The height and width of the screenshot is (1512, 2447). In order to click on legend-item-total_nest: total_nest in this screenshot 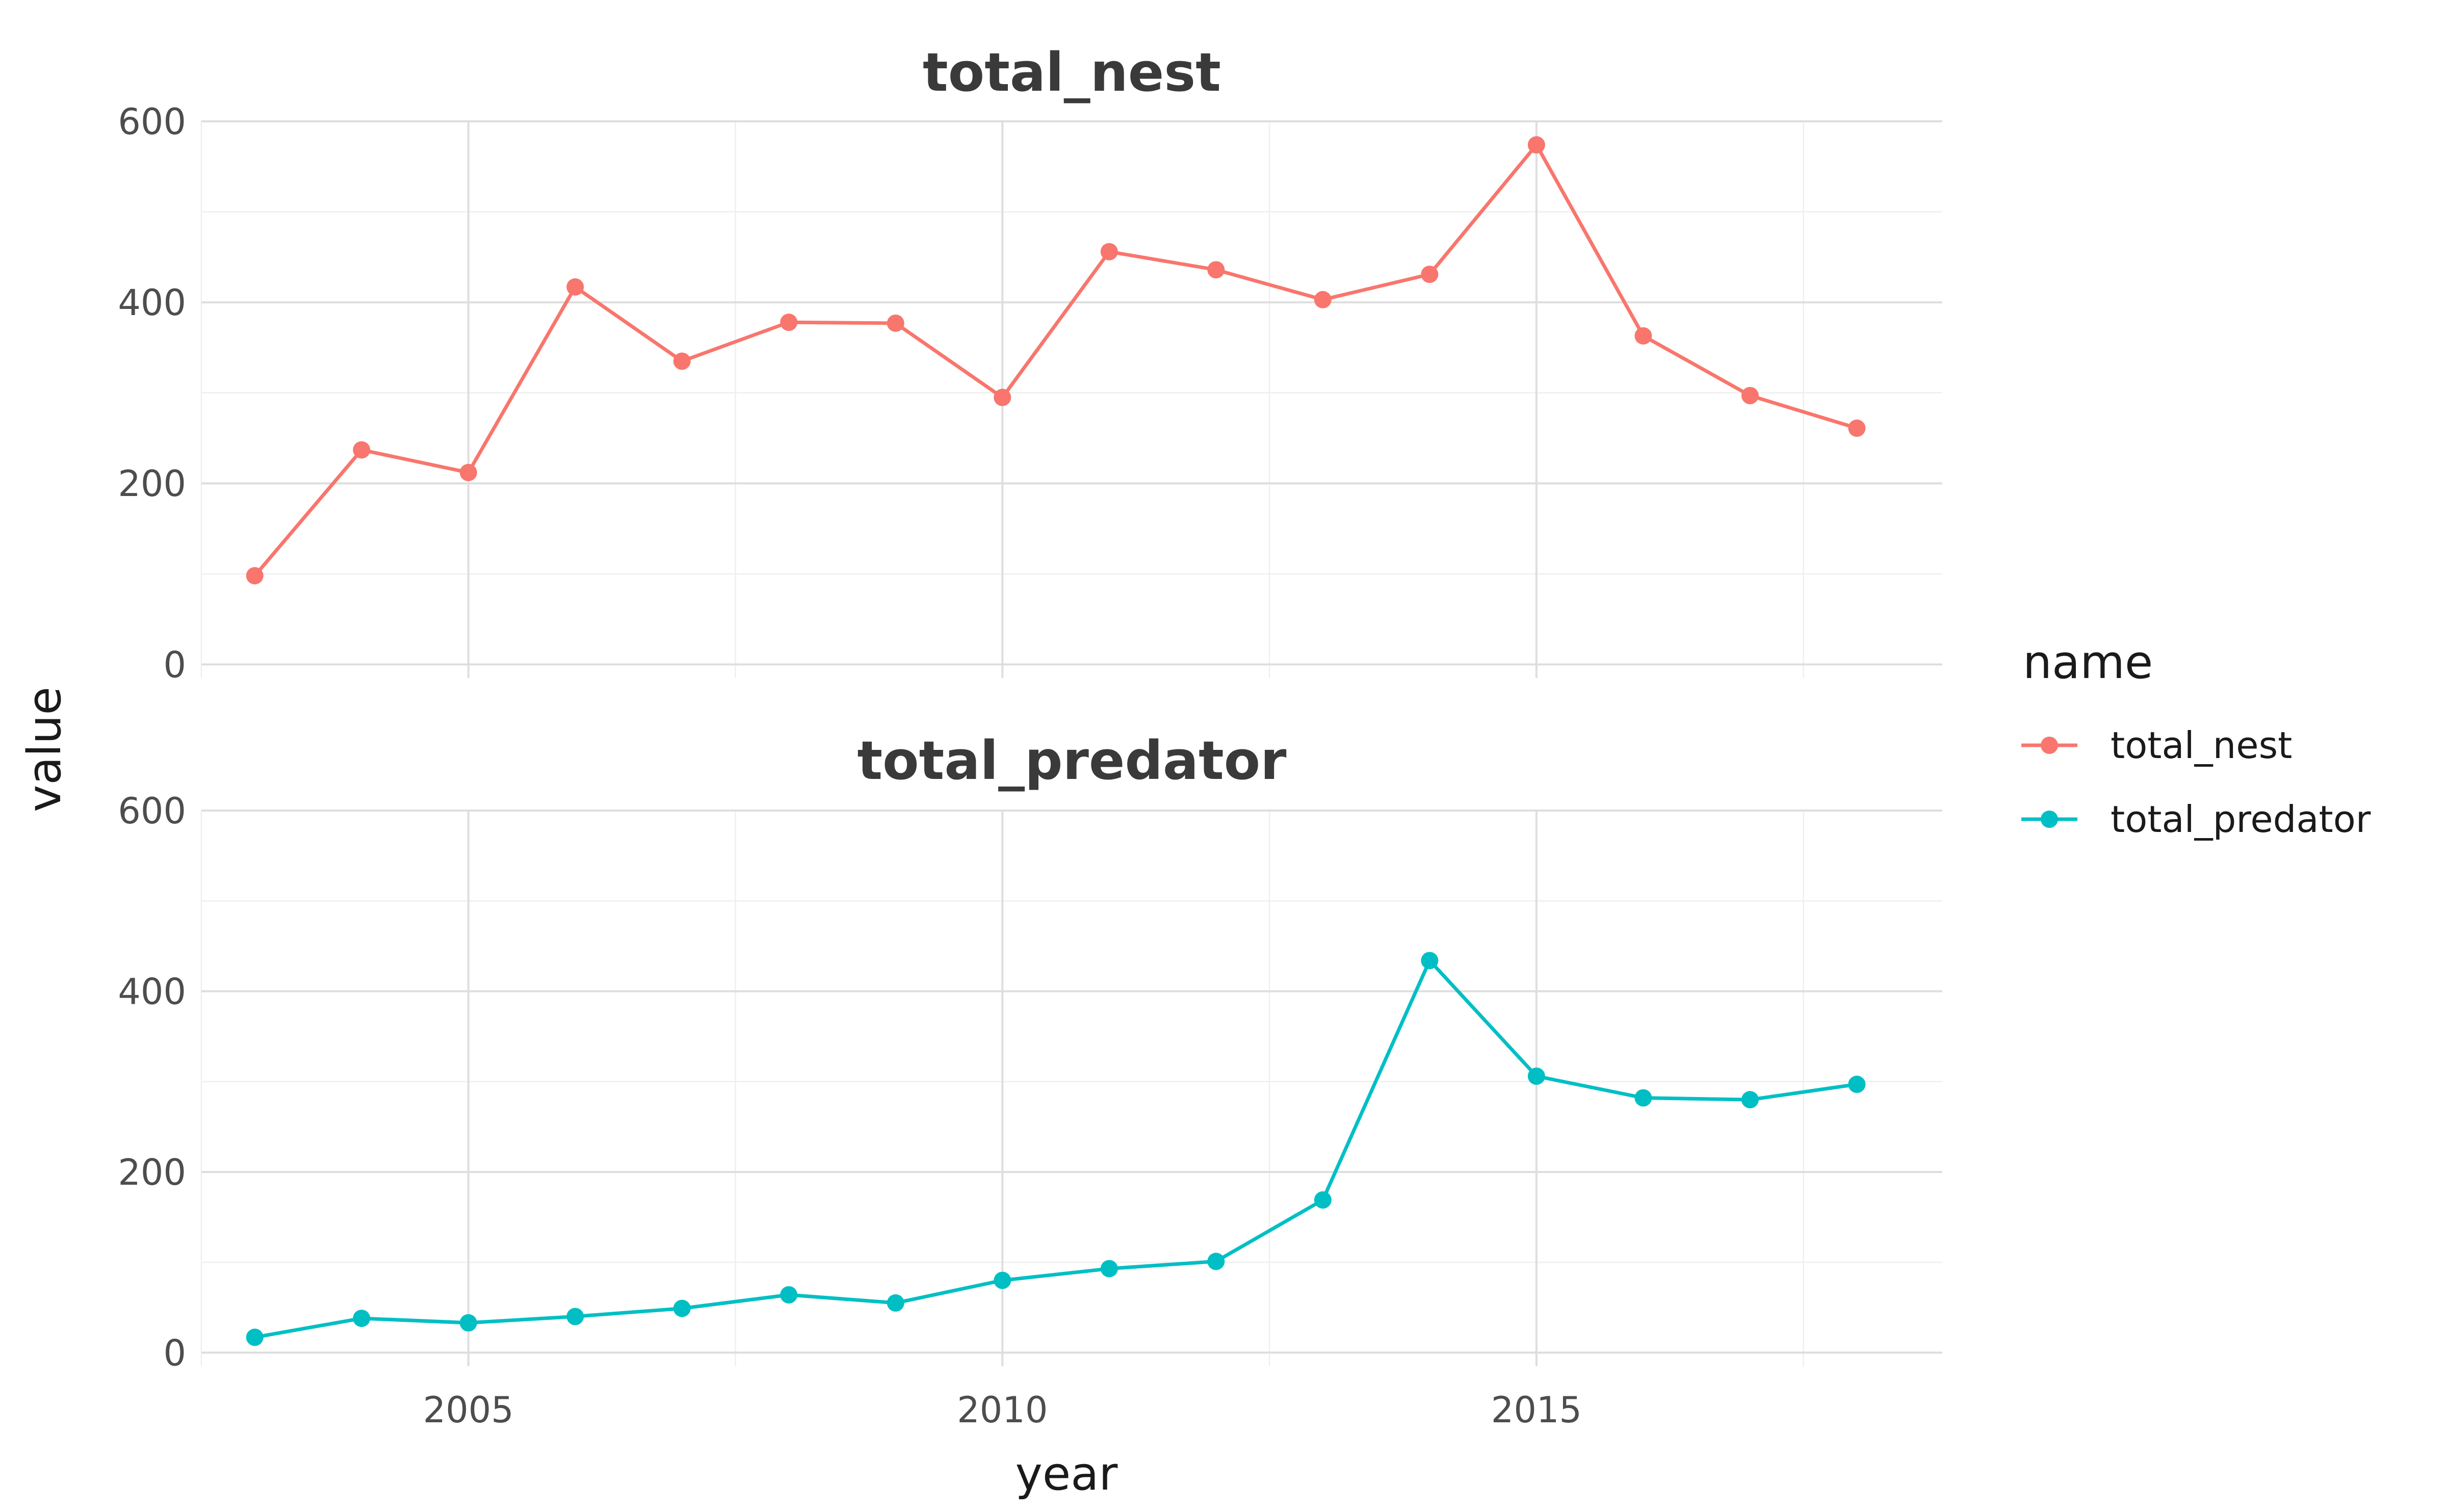, I will do `click(2156, 745)`.